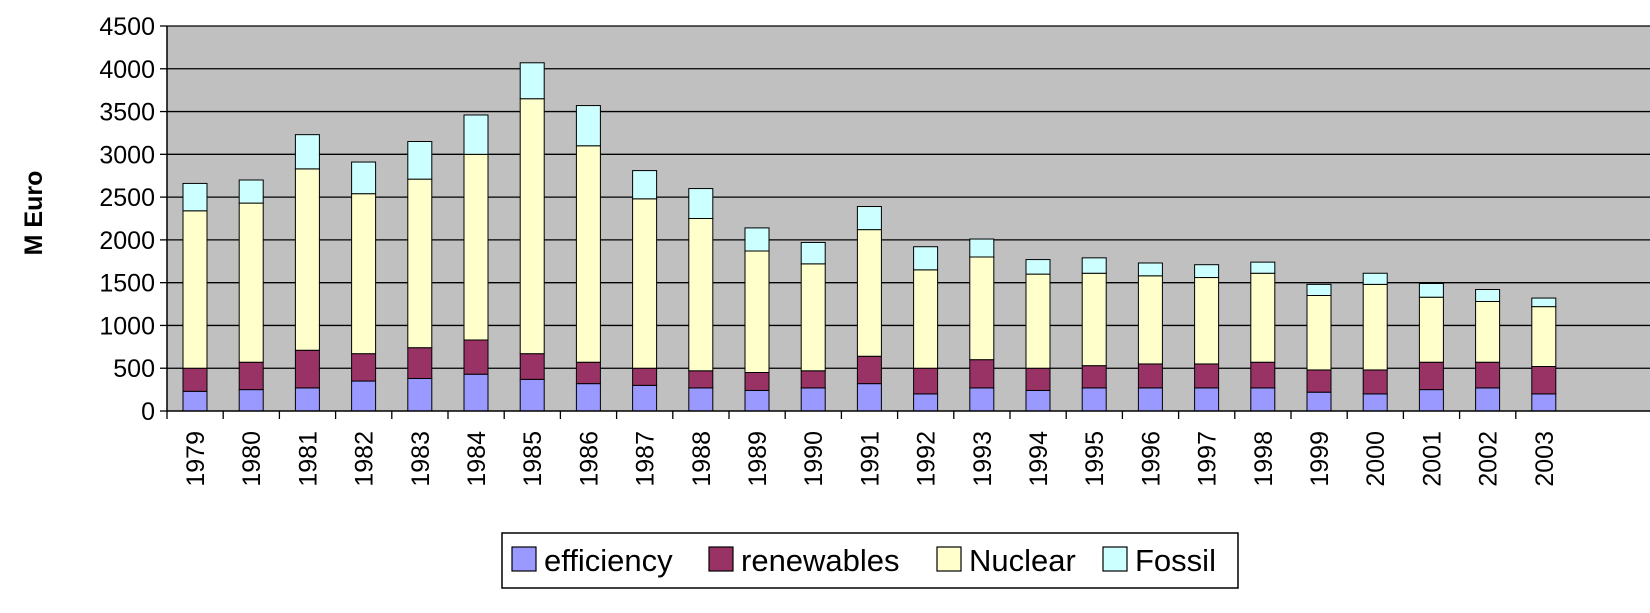 This screenshot has height=613, width=1650. I want to click on y-tick-label: 3000, so click(127, 155).